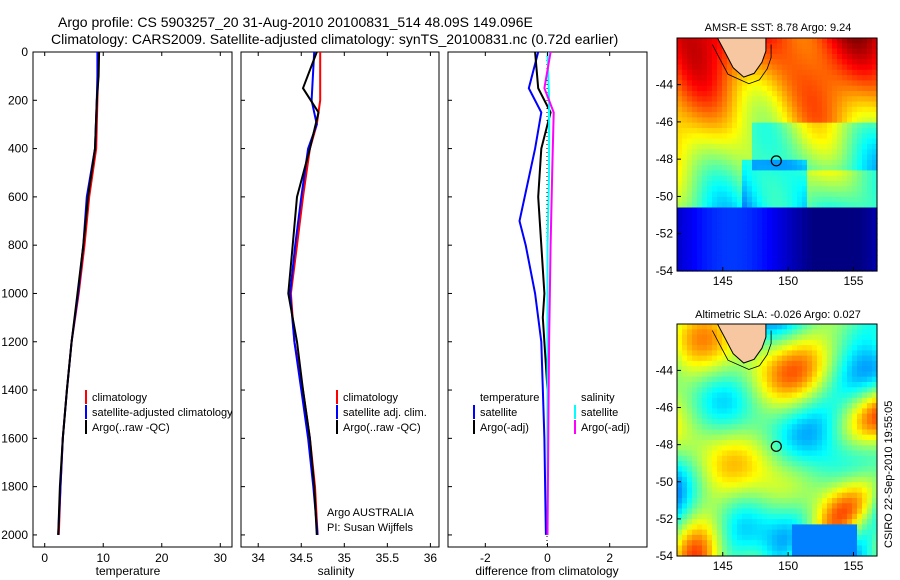 Image resolution: width=900 pixels, height=580 pixels. I want to click on sst-ytick-label: -46, so click(665, 122).